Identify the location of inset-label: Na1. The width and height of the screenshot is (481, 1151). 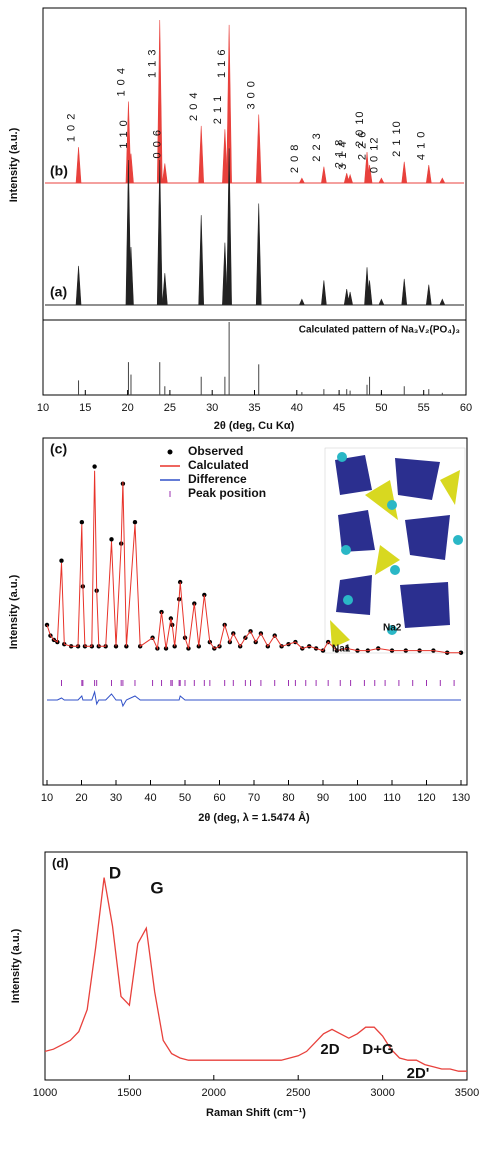
(341, 649).